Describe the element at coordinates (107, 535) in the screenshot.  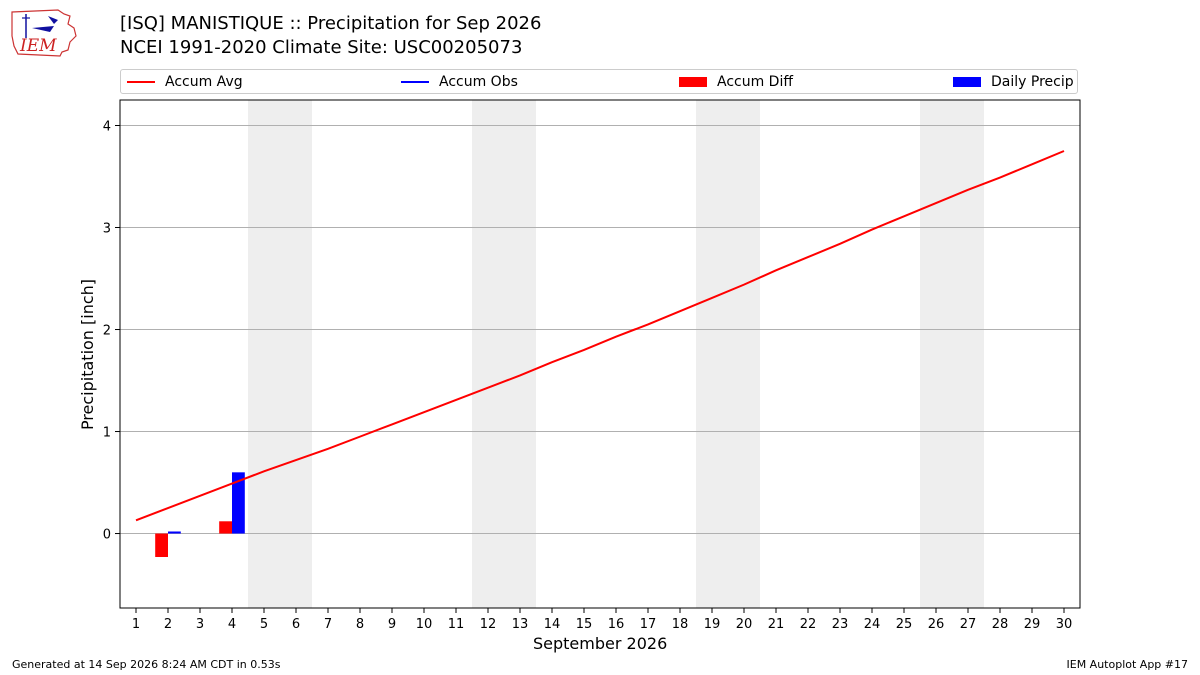
I see `y-tick-label-0: 0` at that location.